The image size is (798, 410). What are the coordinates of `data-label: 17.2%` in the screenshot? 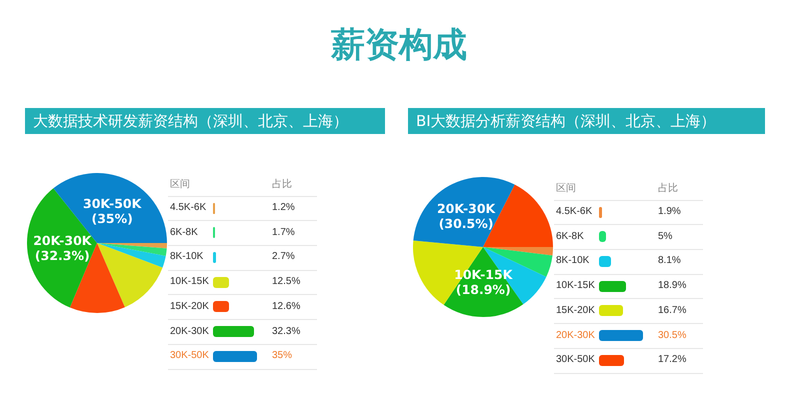 It's located at (672, 360).